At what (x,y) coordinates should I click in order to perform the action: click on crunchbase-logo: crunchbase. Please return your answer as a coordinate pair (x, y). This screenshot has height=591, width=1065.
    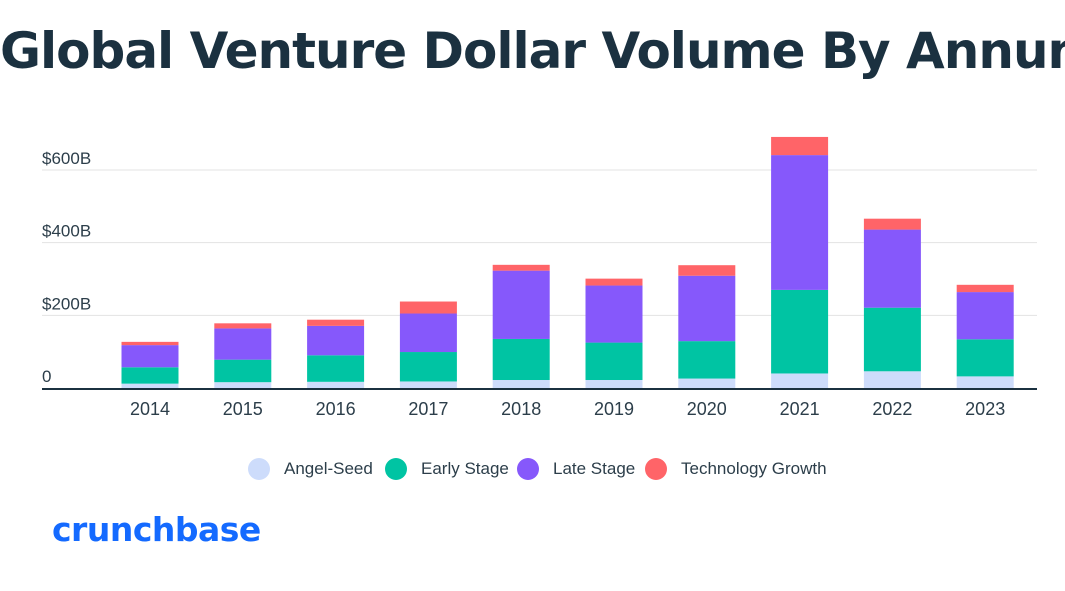
    Looking at the image, I should click on (156, 529).